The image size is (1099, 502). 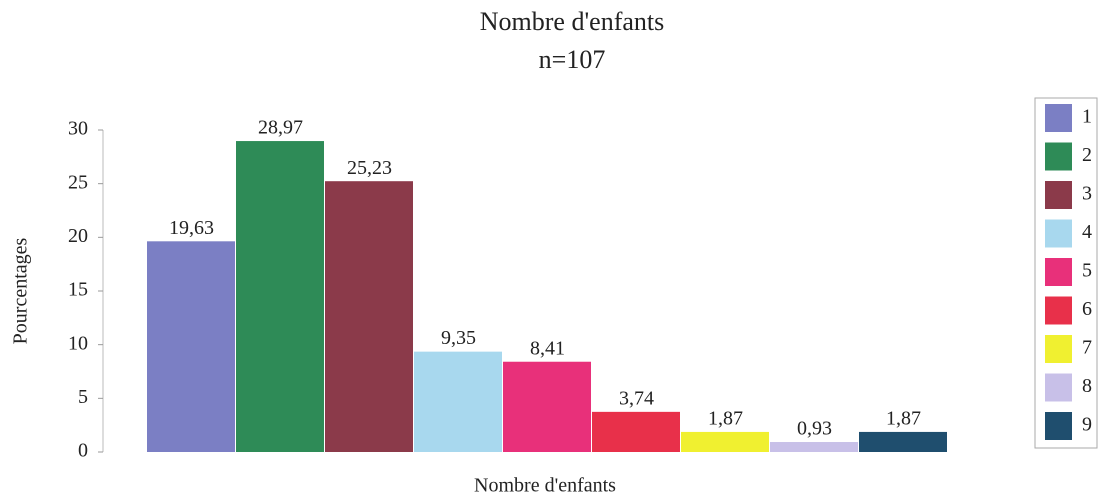 I want to click on legend-label: 4, so click(x=1087, y=232).